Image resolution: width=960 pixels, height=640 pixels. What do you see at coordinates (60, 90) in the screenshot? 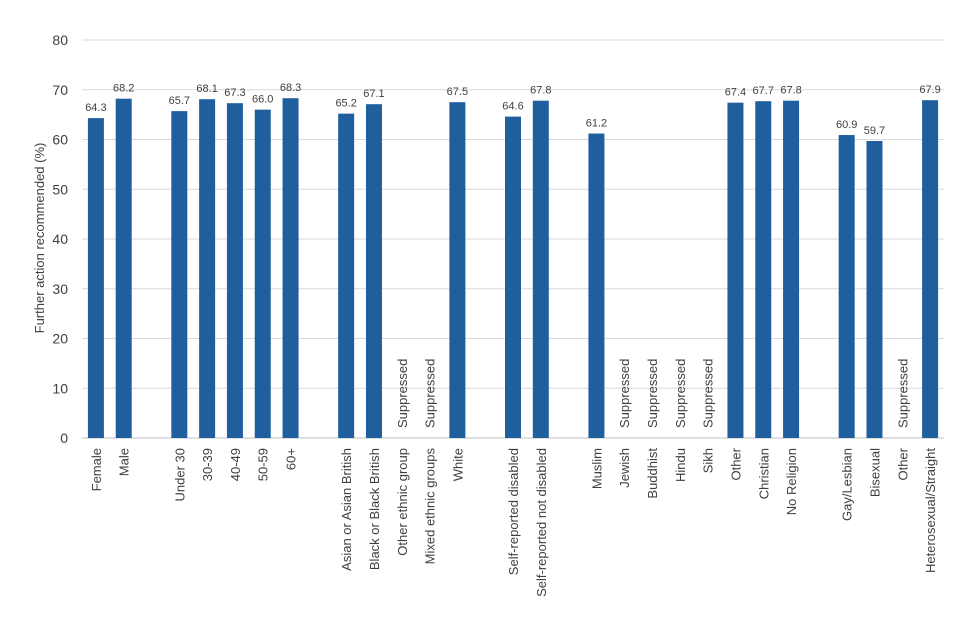
I see `y-tick-label: 70` at bounding box center [60, 90].